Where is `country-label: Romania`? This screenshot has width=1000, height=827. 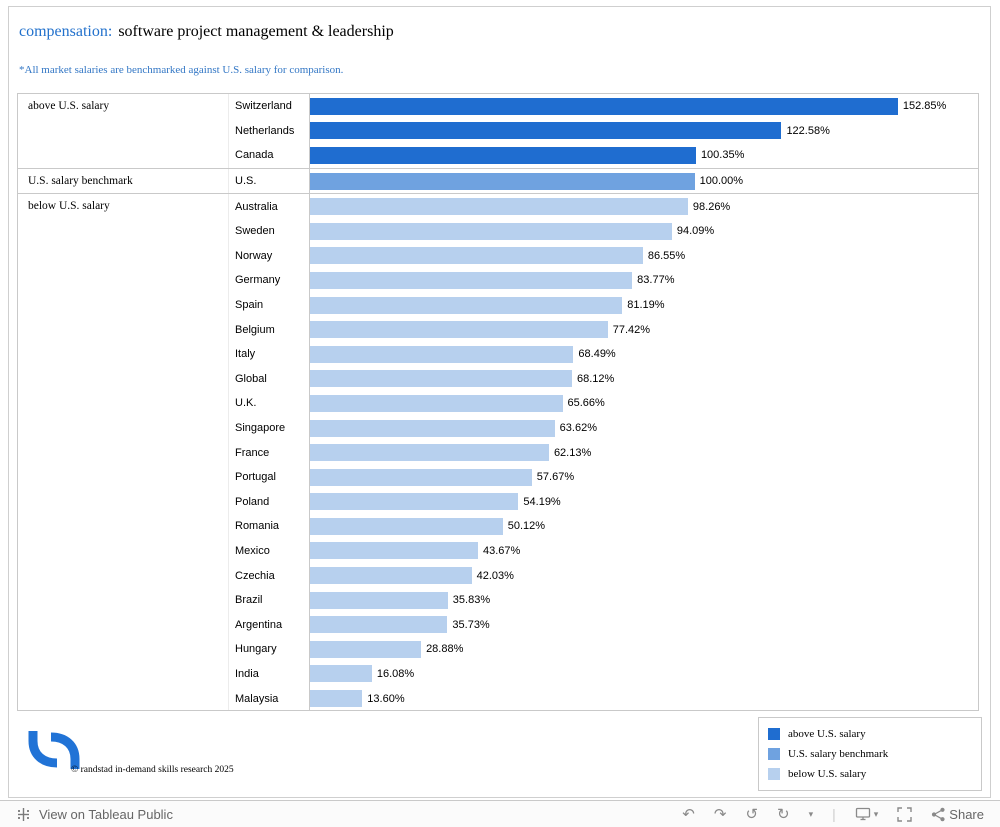
country-label: Romania is located at coordinates (257, 526).